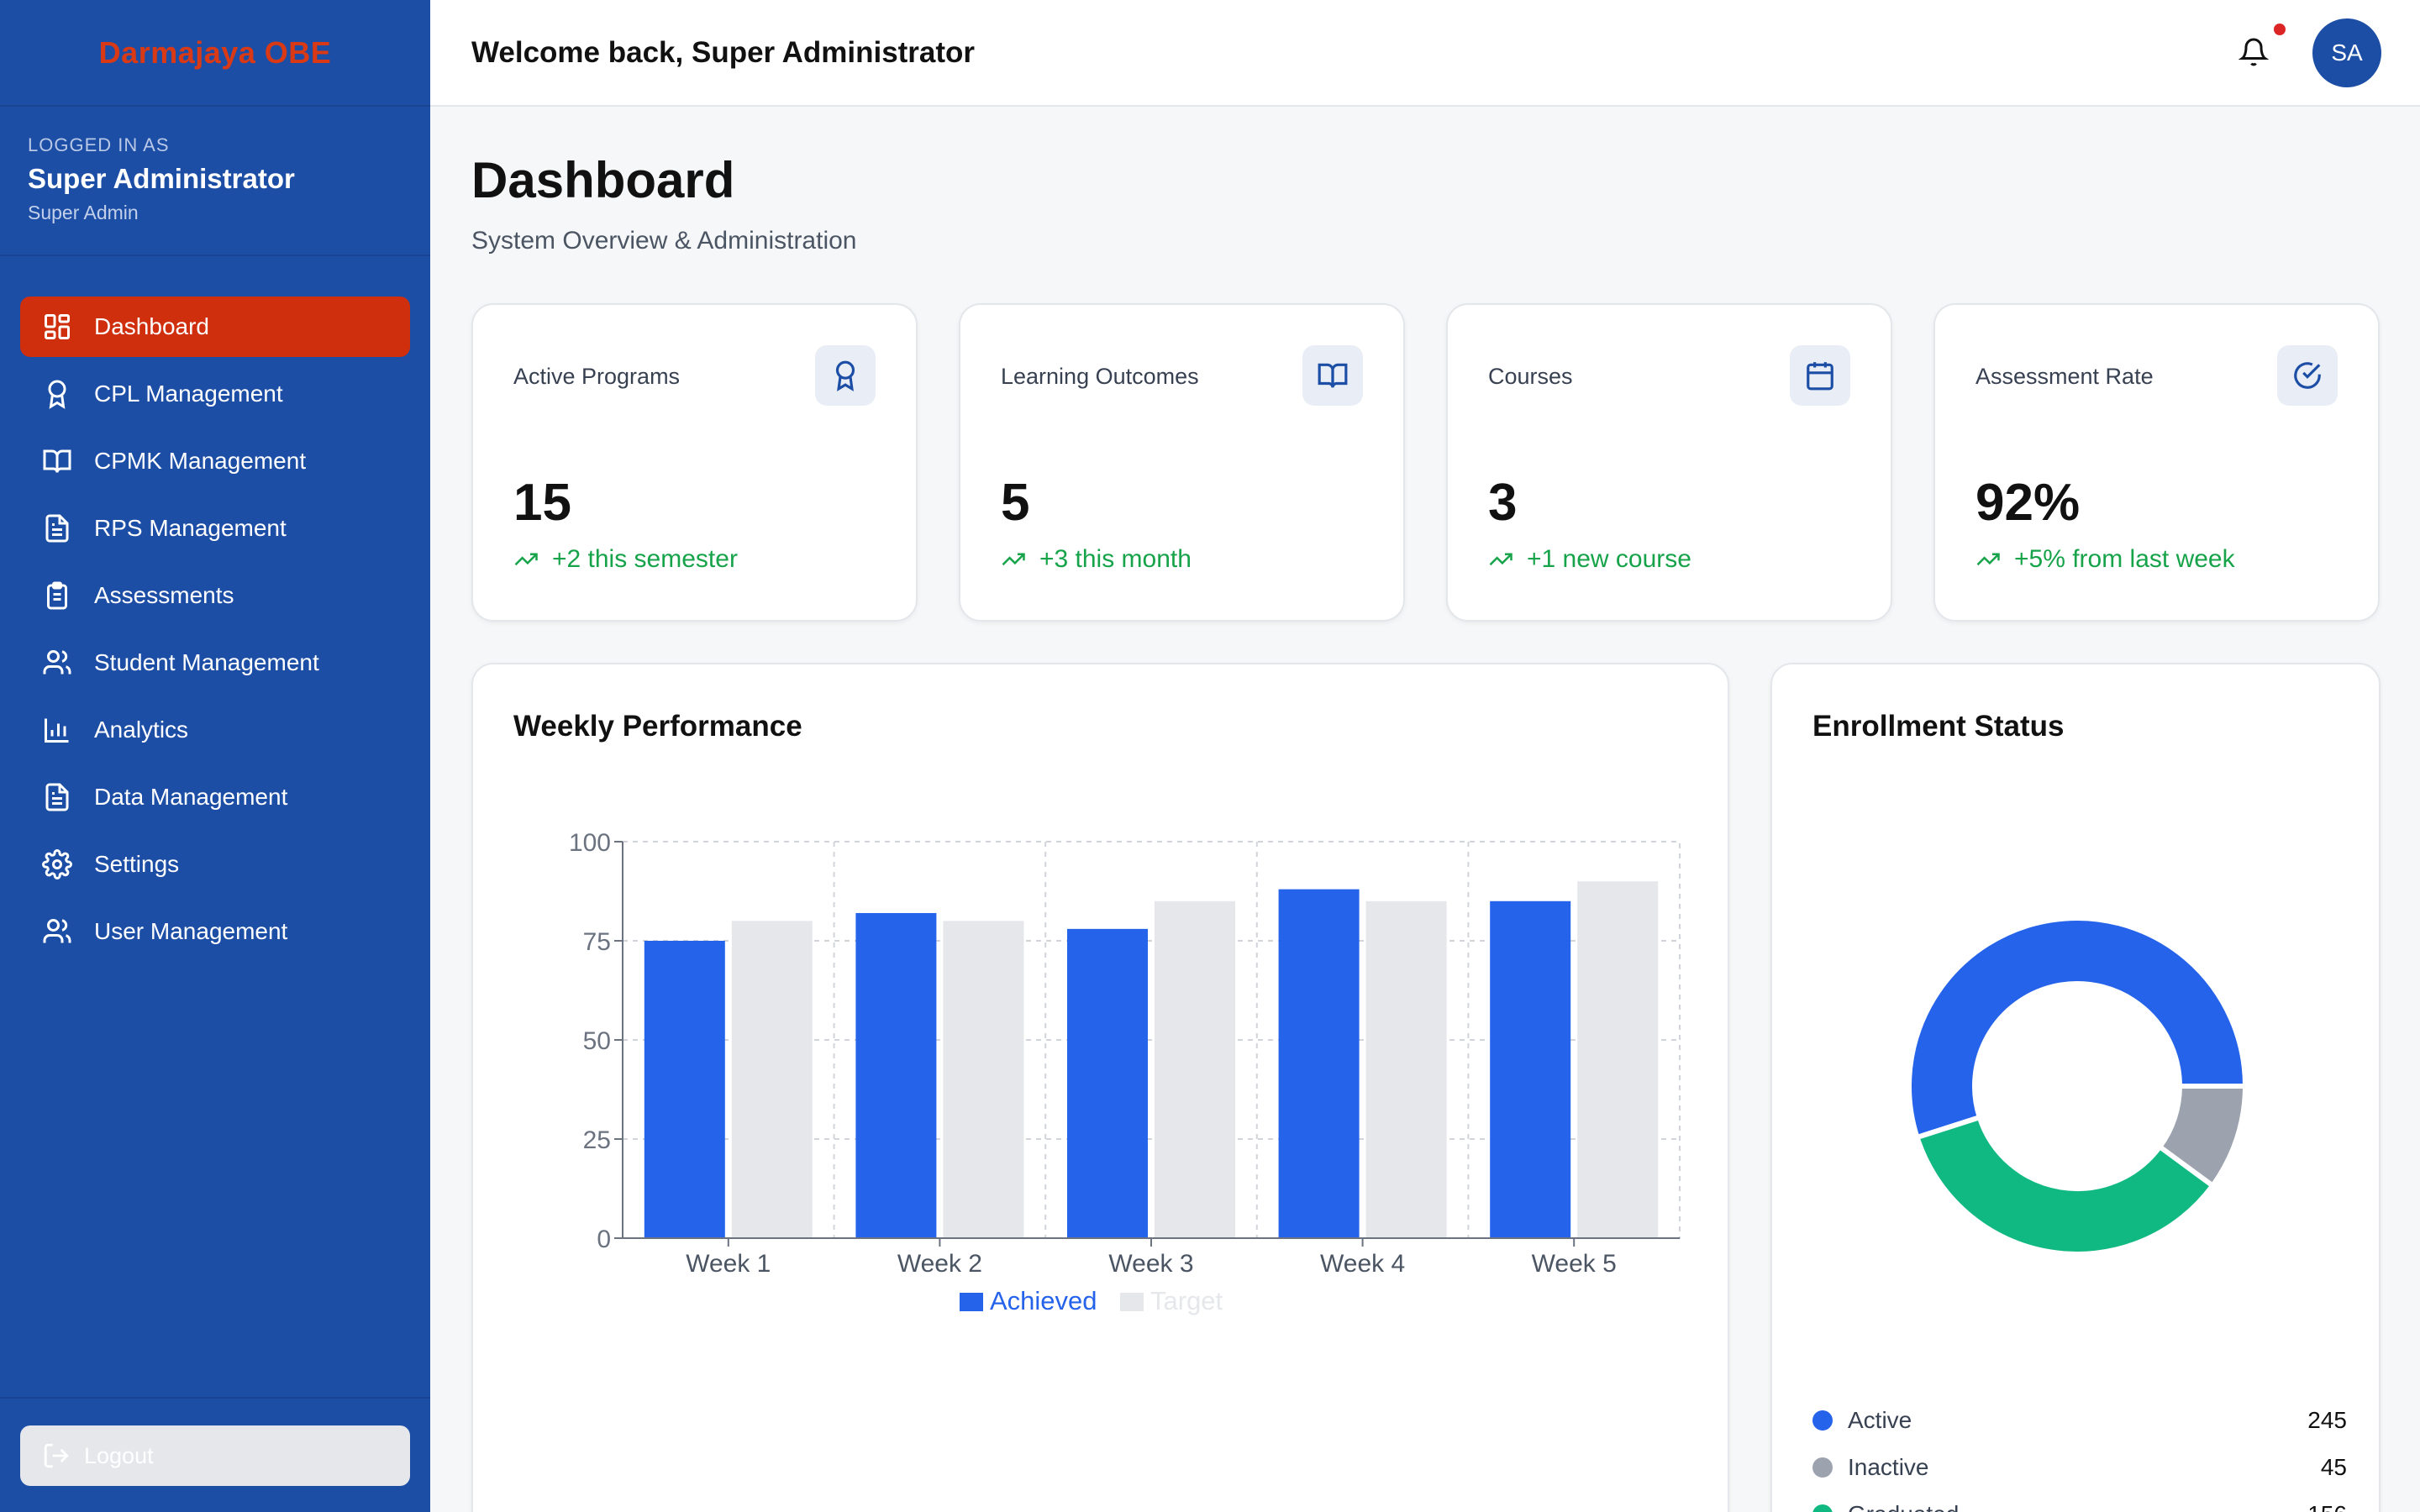 The height and width of the screenshot is (1512, 2420). I want to click on stat-card-assessment-rate: Assessment Rate 92% +5% from last week, so click(2156, 462).